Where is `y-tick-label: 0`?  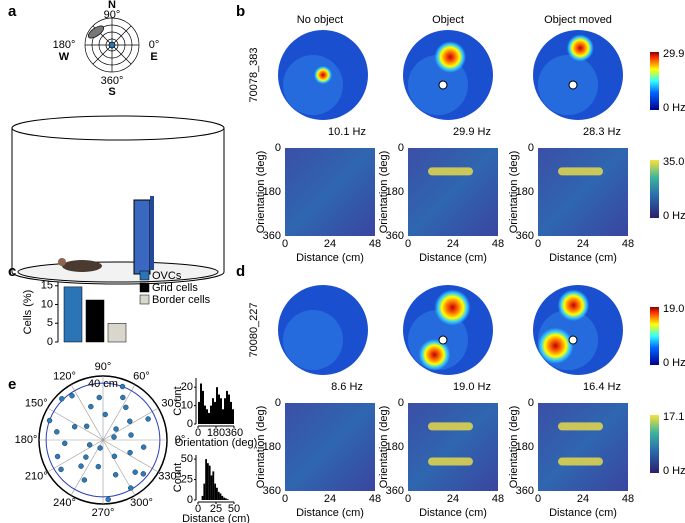 y-tick-label: 0 is located at coordinates (190, 500).